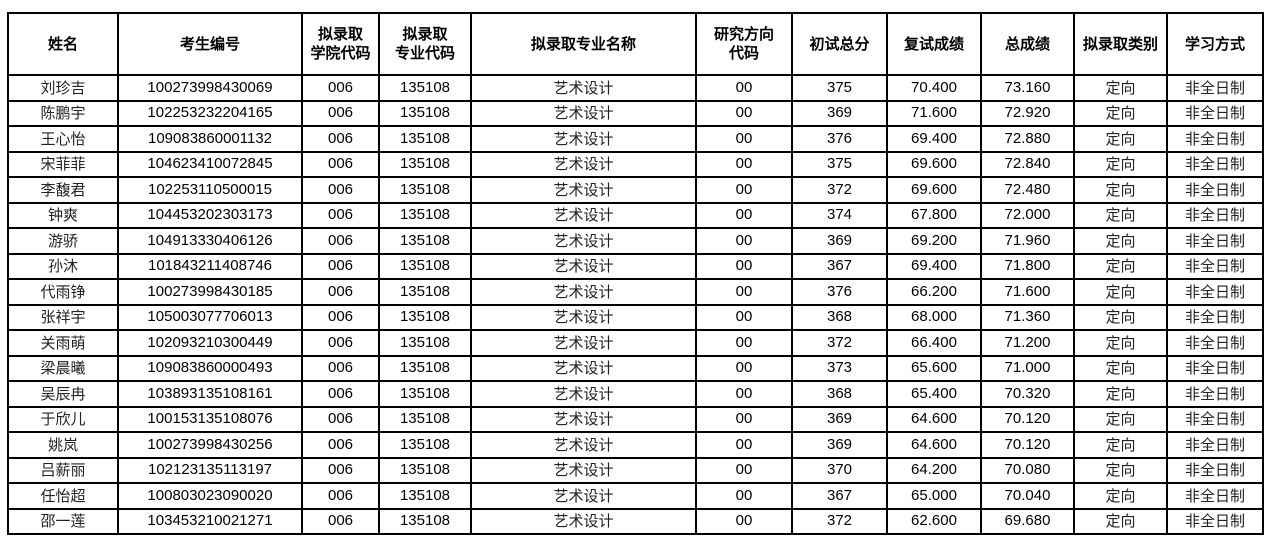 The height and width of the screenshot is (540, 1276). What do you see at coordinates (210, 470) in the screenshot?
I see `cell-exam-id: 102123135113197` at bounding box center [210, 470].